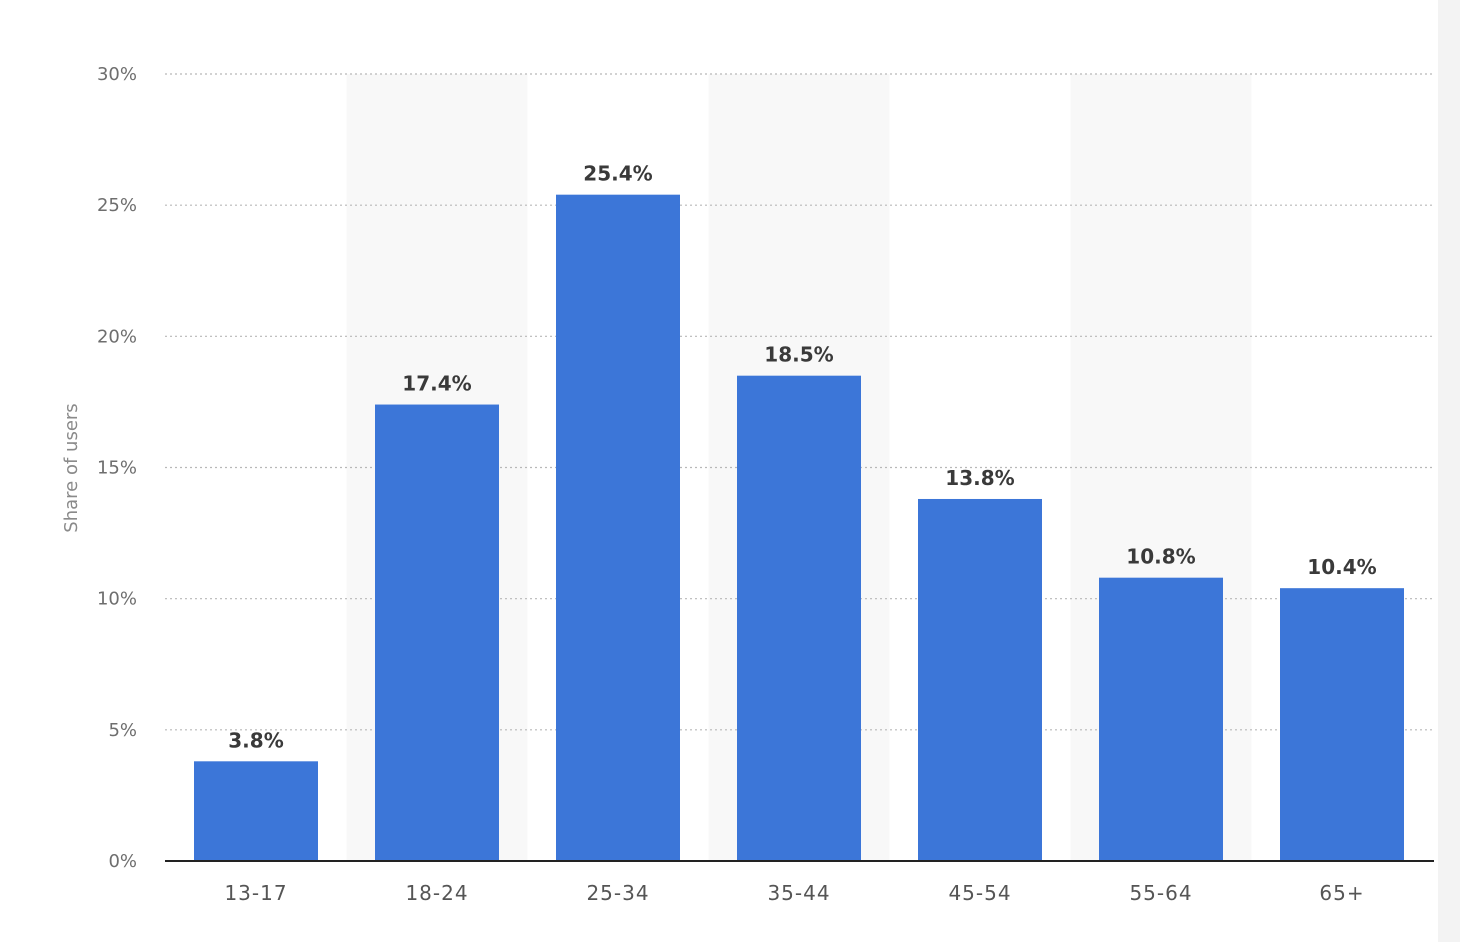  I want to click on y-axis-ticks: 0% 5% 10% 15% 20% 25% 30%, so click(117, 468).